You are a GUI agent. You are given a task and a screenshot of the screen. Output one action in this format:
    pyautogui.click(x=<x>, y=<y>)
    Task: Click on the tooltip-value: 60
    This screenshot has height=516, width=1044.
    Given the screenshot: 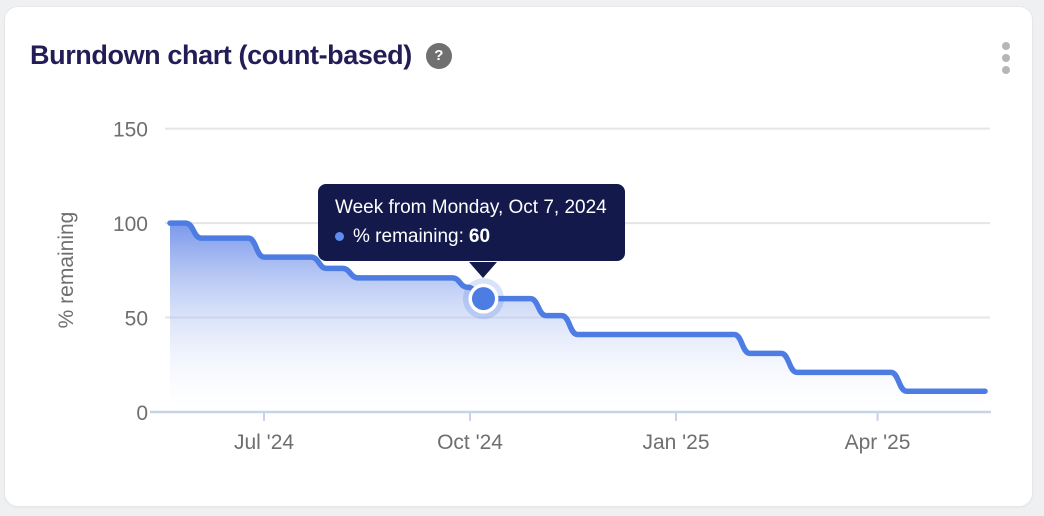 What is the action you would take?
    pyautogui.click(x=479, y=236)
    